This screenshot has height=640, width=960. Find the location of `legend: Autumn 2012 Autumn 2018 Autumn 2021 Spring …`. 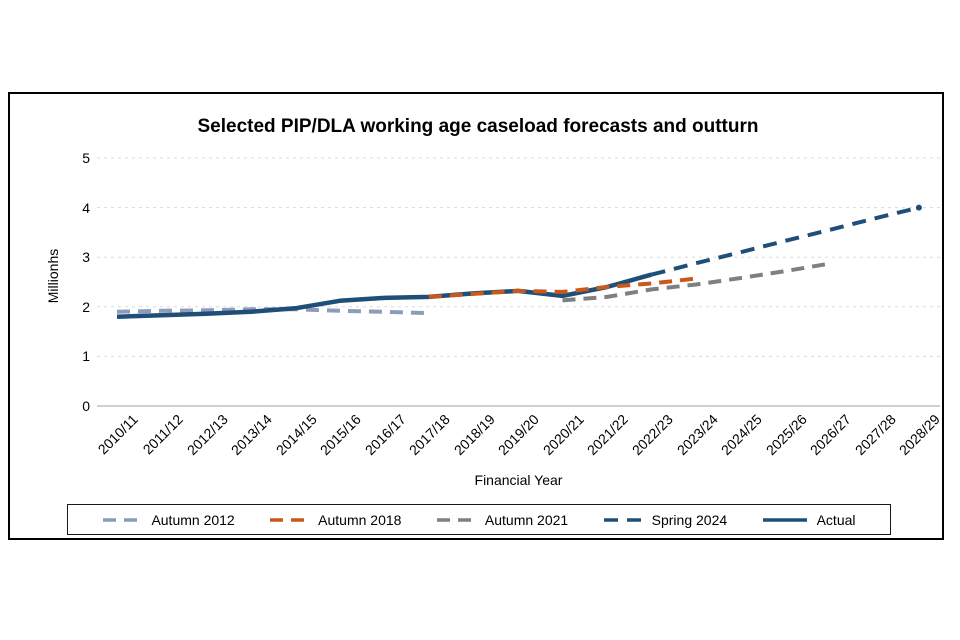

legend: Autumn 2012 Autumn 2018 Autumn 2021 Spring … is located at coordinates (479, 519).